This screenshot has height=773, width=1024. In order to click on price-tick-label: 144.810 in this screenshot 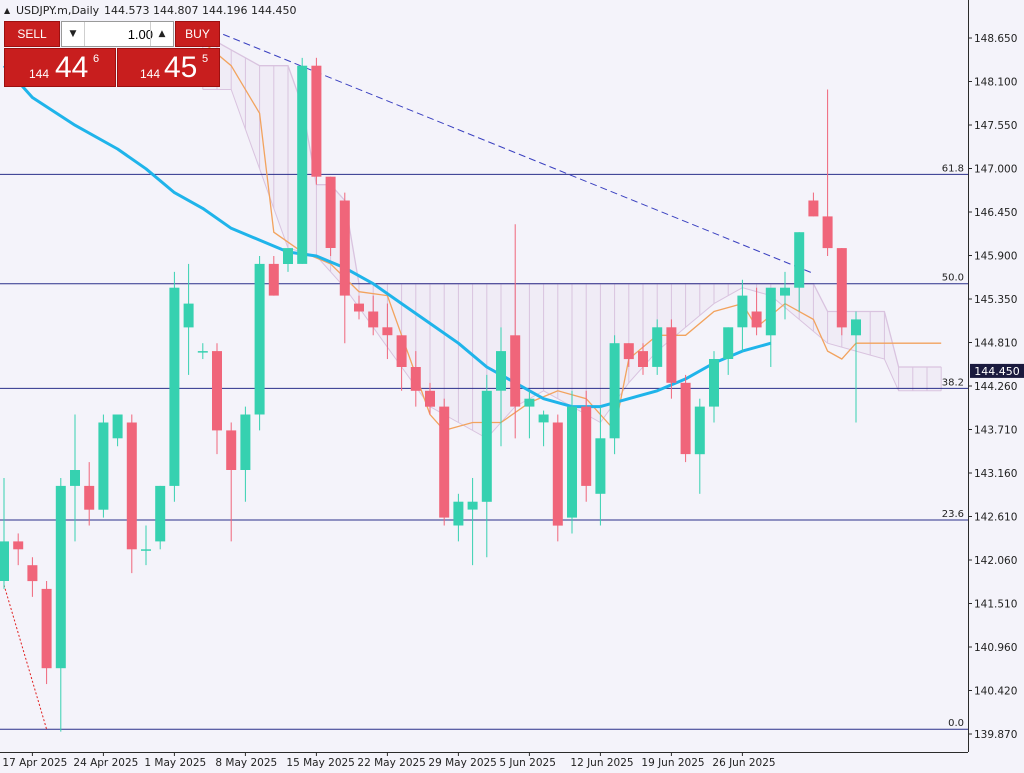, I will do `click(995, 344)`.